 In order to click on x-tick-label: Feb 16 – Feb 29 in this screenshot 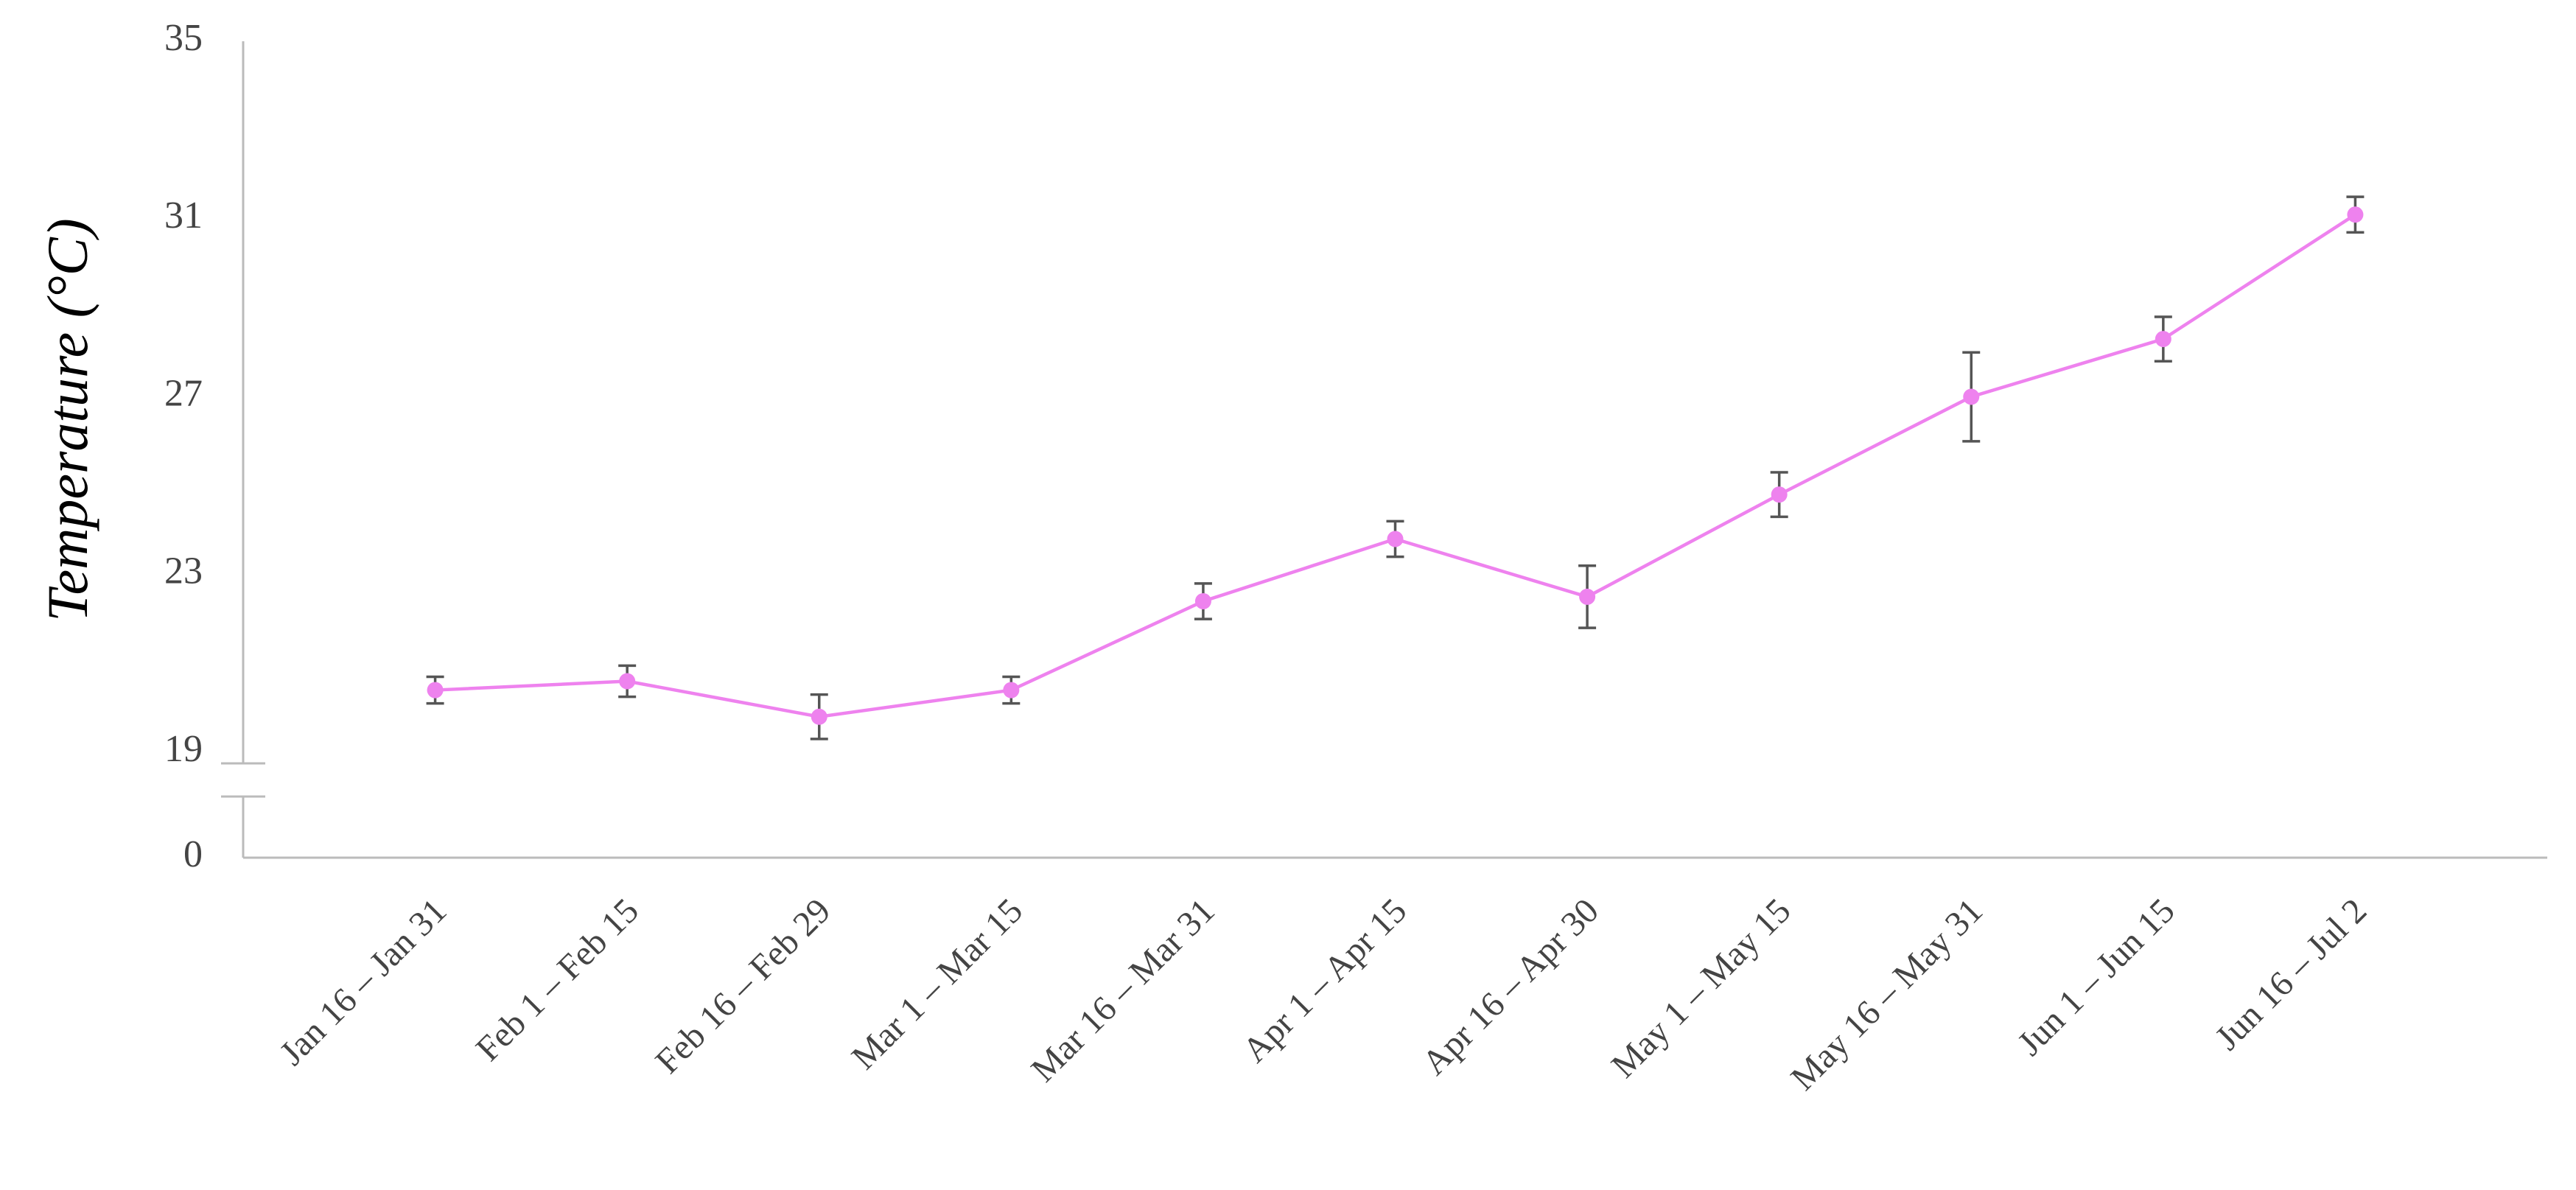, I will do `click(743, 986)`.